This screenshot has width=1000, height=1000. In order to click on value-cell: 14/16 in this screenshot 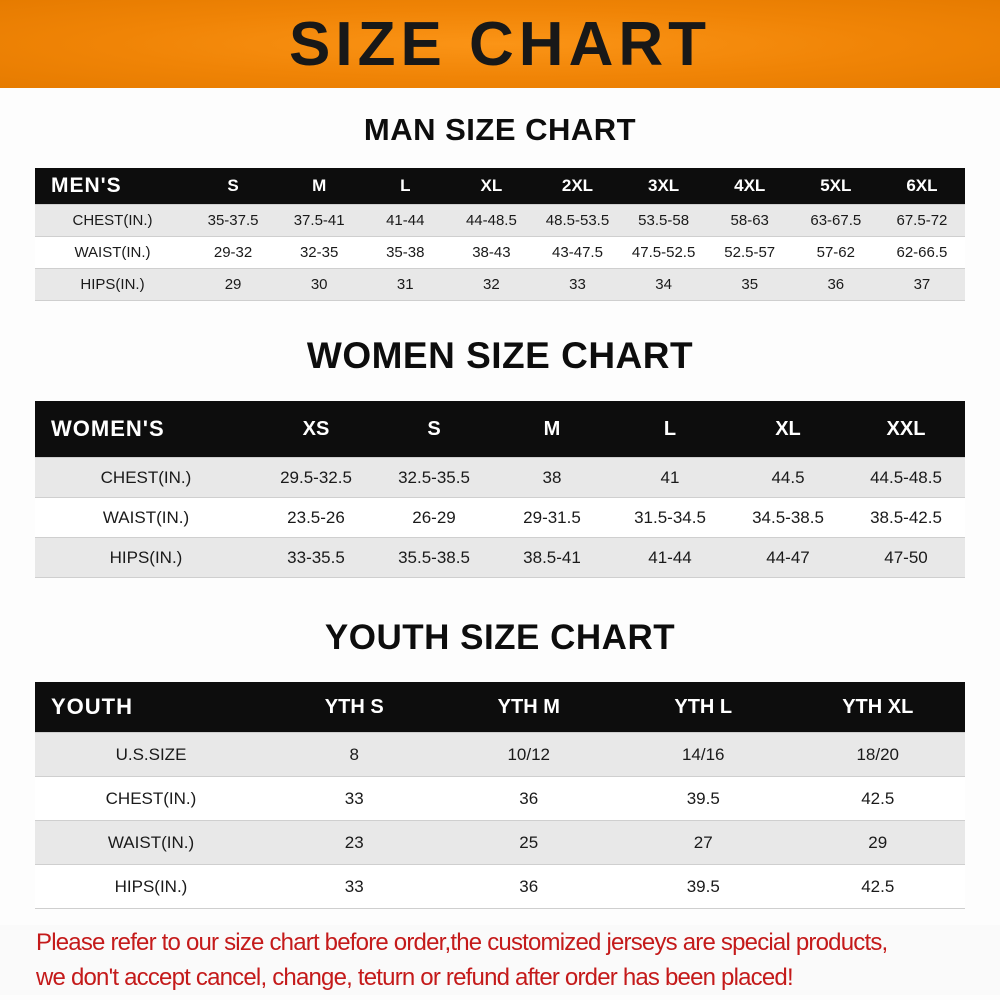, I will do `click(703, 754)`.